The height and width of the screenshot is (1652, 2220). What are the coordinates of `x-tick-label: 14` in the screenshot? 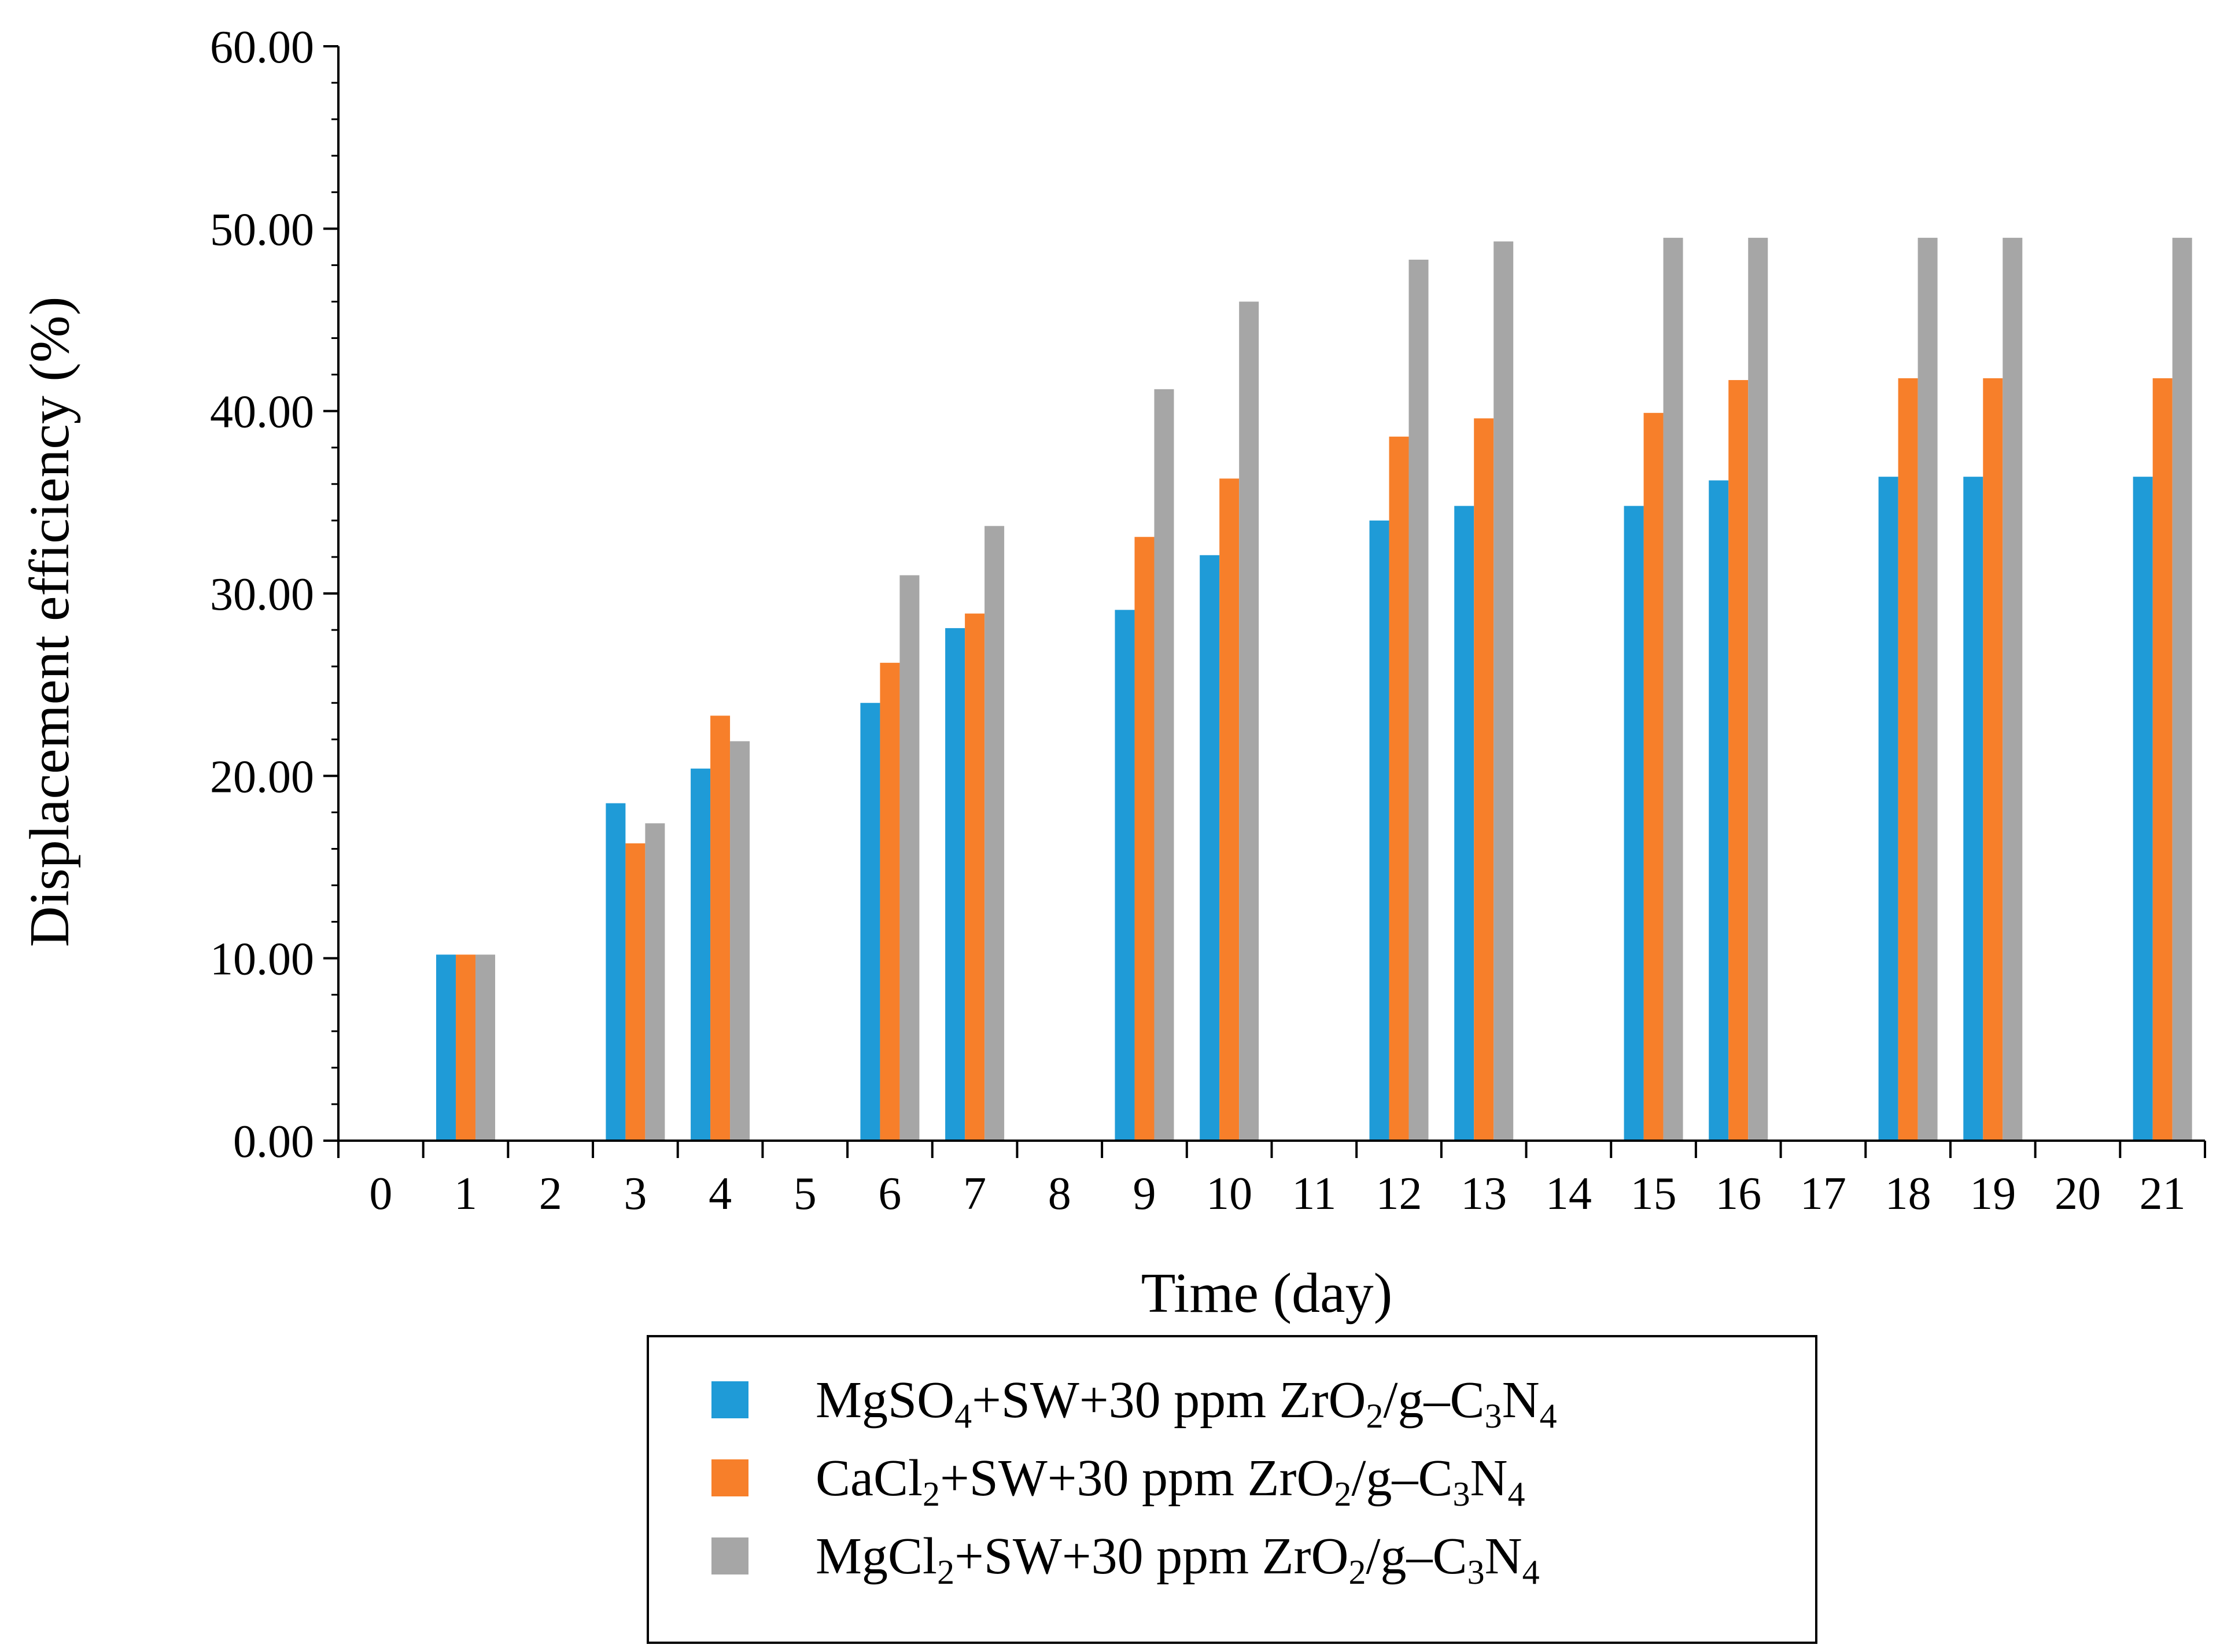 It's located at (1569, 1194).